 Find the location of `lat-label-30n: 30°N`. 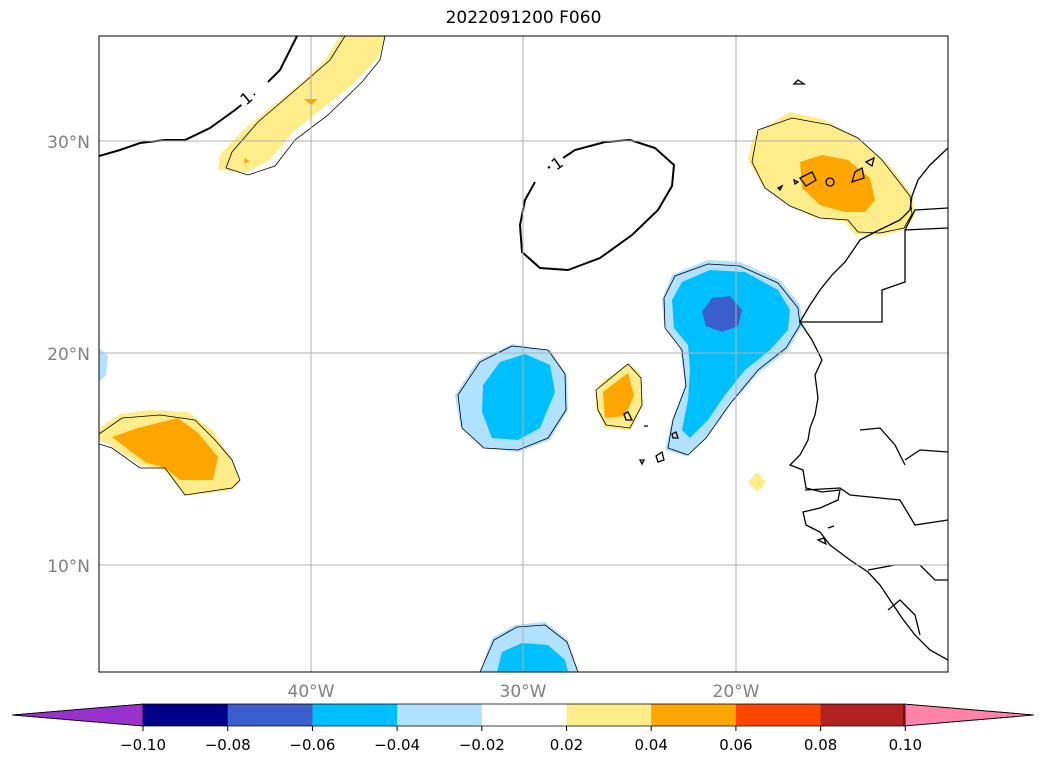

lat-label-30n: 30°N is located at coordinates (68, 143).